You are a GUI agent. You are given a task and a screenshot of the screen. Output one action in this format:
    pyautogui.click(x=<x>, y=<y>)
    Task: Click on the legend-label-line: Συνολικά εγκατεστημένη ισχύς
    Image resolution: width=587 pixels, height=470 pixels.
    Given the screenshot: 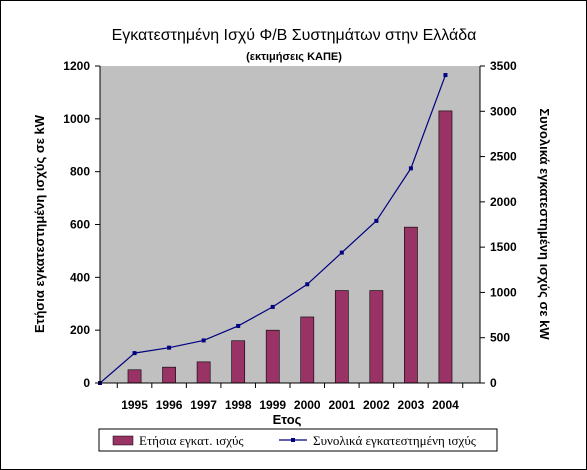 What is the action you would take?
    pyautogui.click(x=395, y=440)
    